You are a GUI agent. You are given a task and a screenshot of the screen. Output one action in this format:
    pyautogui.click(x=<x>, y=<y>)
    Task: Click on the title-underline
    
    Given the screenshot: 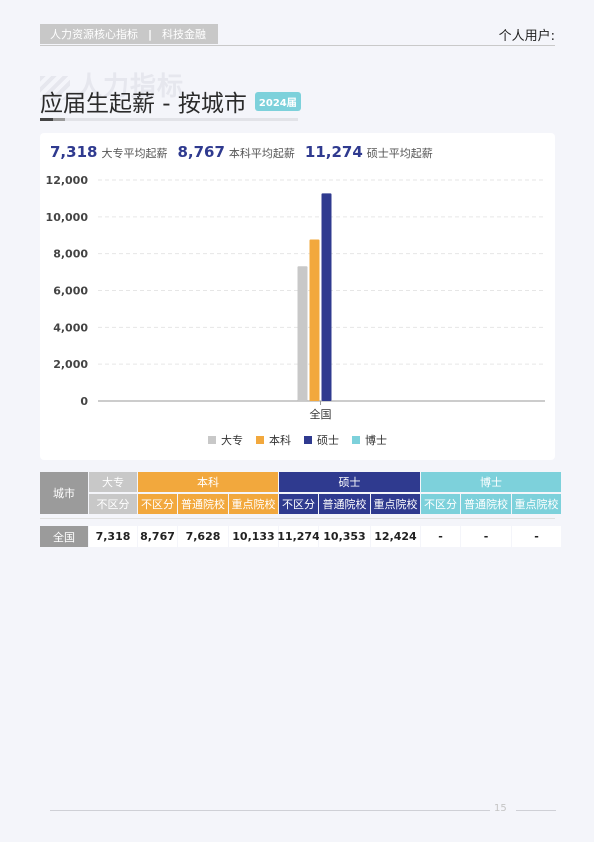 What is the action you would take?
    pyautogui.click(x=169, y=119)
    